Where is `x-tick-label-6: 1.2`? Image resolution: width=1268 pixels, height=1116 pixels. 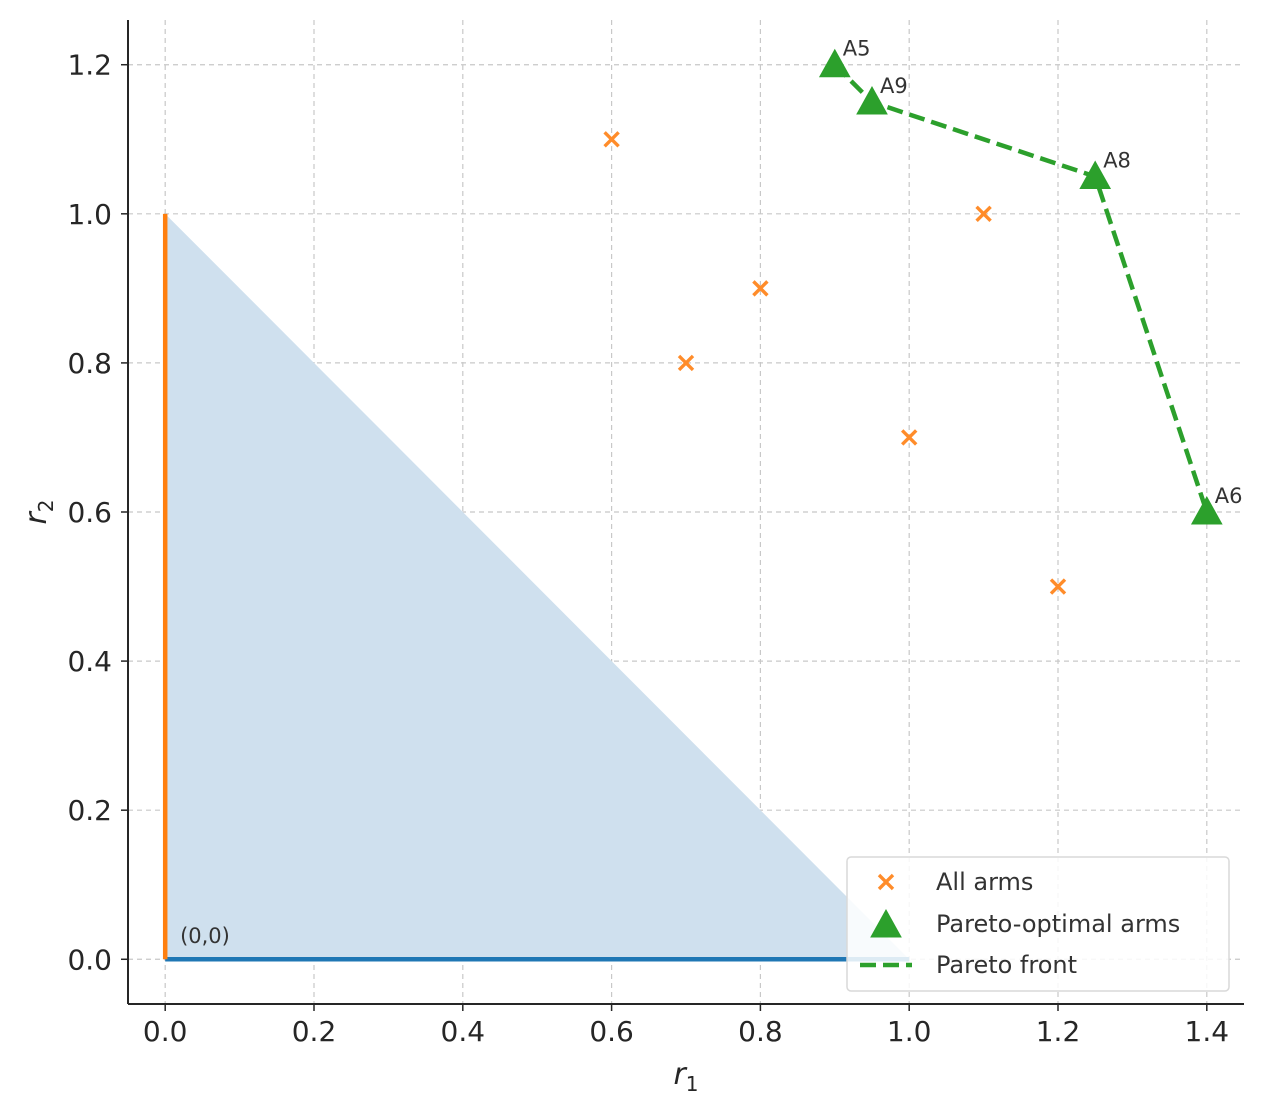
x-tick-label-6: 1.2 is located at coordinates (1058, 1031).